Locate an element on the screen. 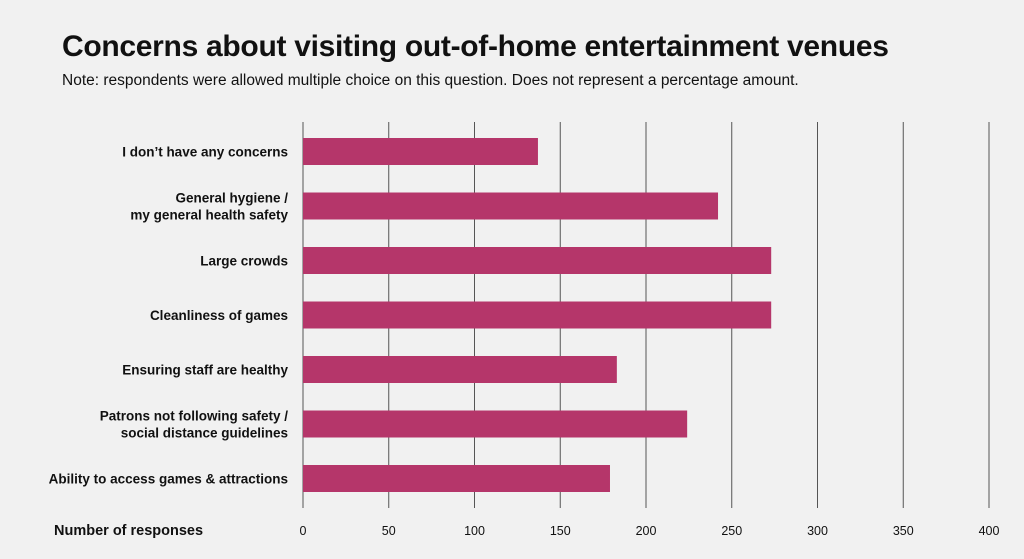  x-tick-label-0: 0 is located at coordinates (303, 531).